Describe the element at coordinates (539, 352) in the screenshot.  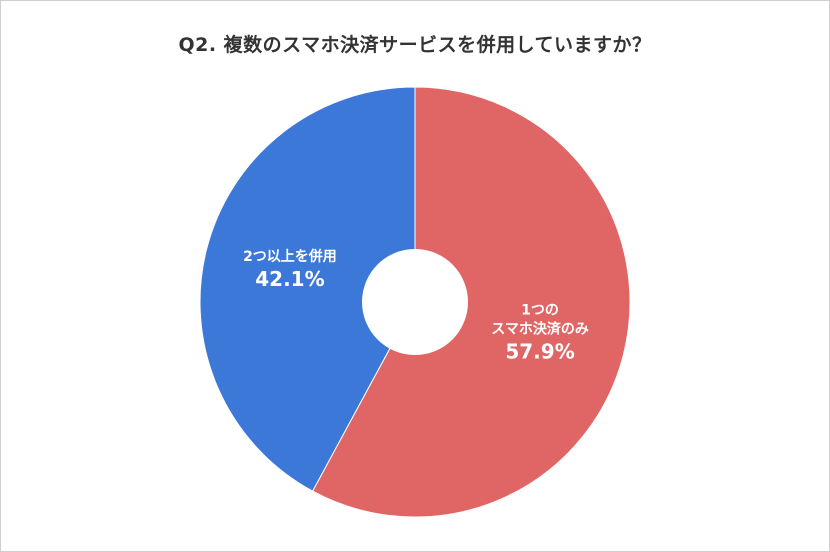
I see `slice-value-label: 57.9%` at that location.